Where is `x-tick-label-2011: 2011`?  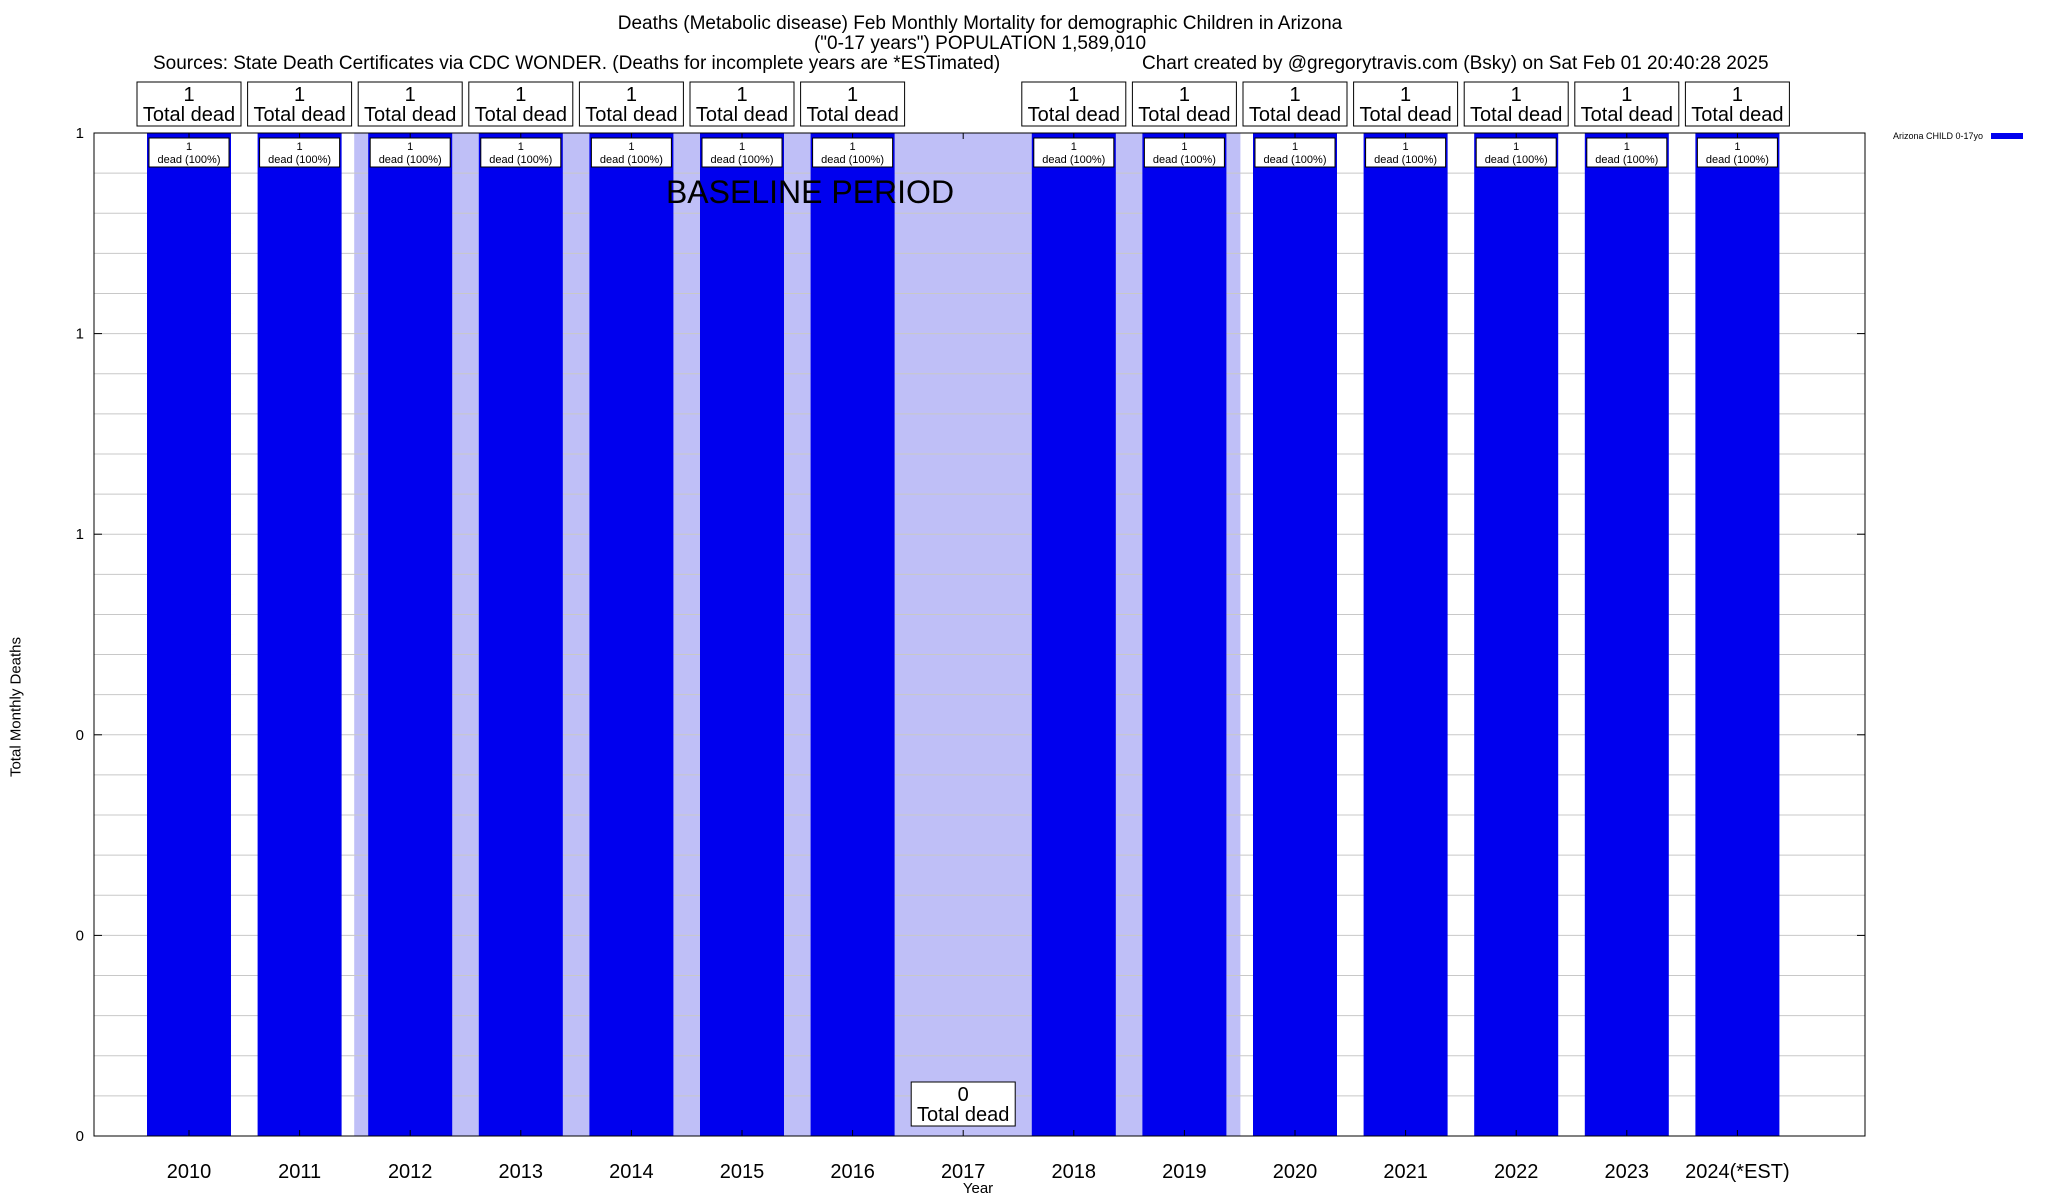
x-tick-label-2011: 2011 is located at coordinates (299, 1172).